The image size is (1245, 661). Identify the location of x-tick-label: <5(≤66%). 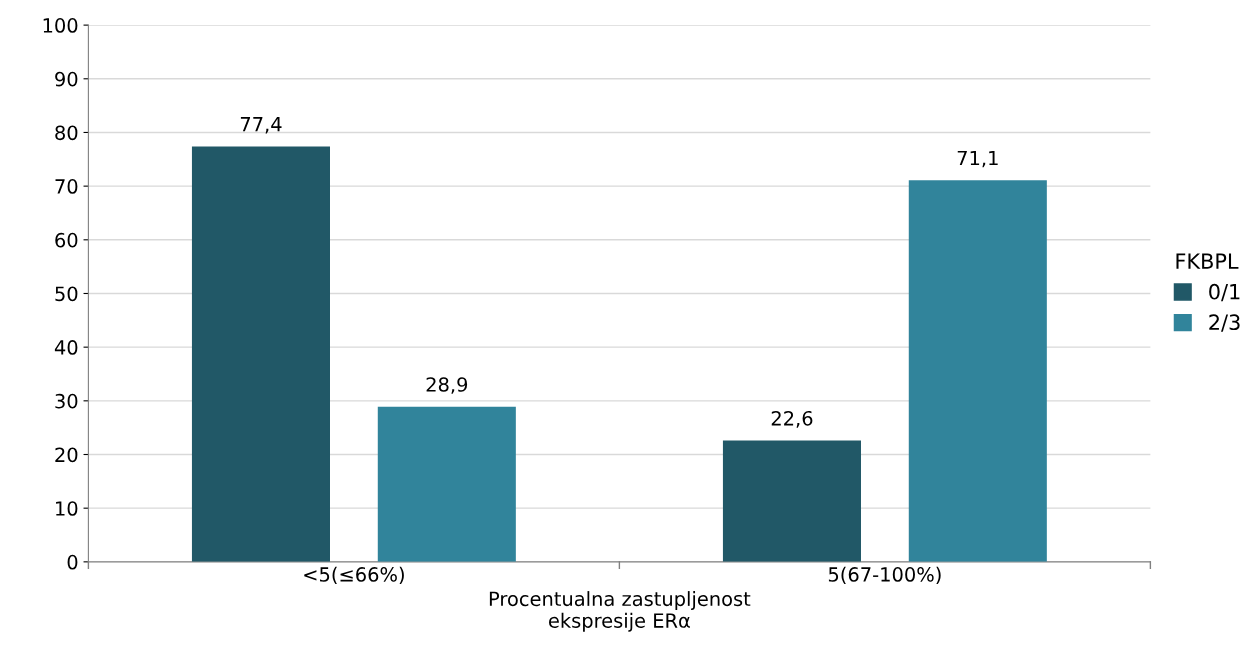
(354, 575).